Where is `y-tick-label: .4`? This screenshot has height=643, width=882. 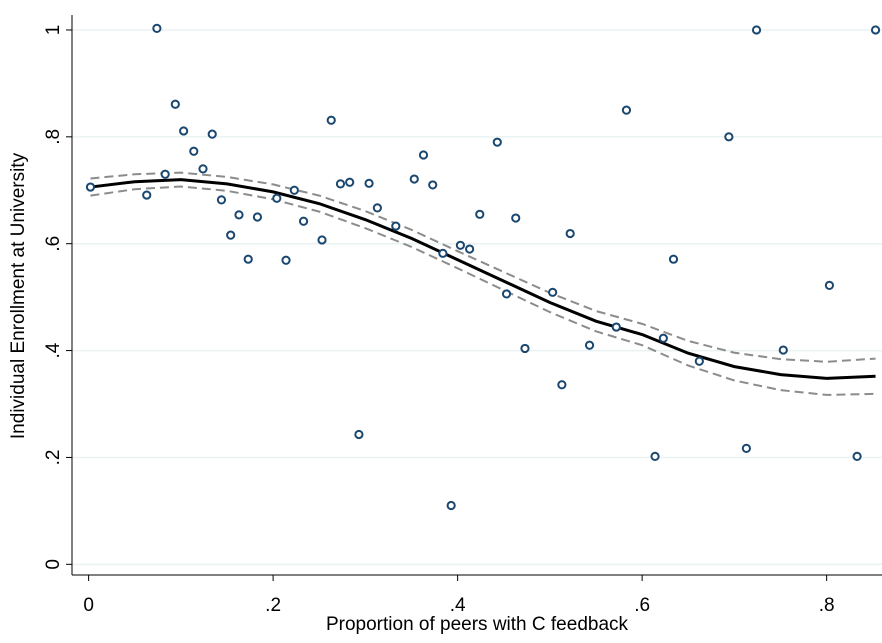
y-tick-label: .4 is located at coordinates (53, 350).